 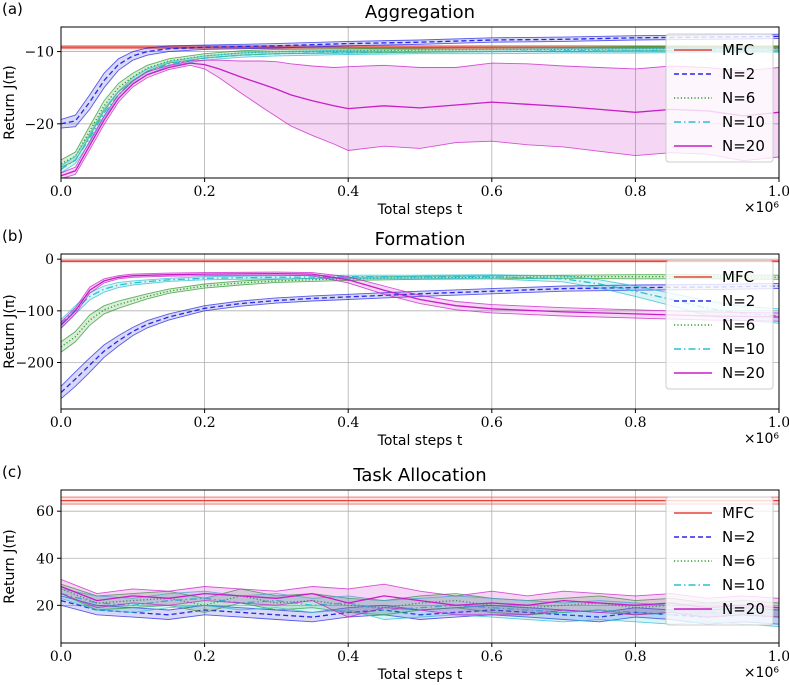 What do you see at coordinates (419, 475) in the screenshot?
I see `panel-title: Task Allocation` at bounding box center [419, 475].